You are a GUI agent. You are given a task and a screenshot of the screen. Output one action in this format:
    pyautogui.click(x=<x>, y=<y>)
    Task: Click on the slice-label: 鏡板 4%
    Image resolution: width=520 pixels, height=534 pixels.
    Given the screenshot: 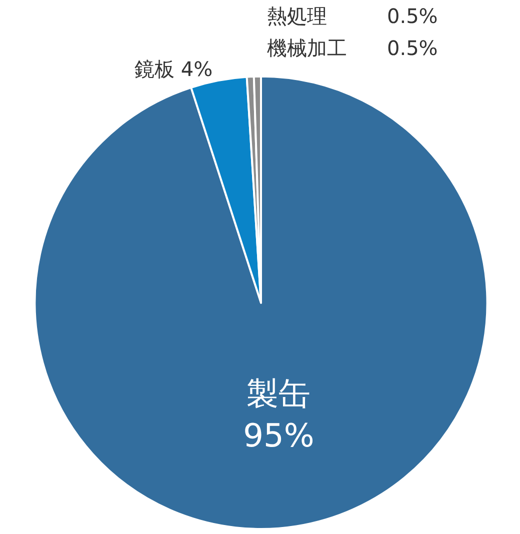 What is the action you would take?
    pyautogui.click(x=173, y=68)
    